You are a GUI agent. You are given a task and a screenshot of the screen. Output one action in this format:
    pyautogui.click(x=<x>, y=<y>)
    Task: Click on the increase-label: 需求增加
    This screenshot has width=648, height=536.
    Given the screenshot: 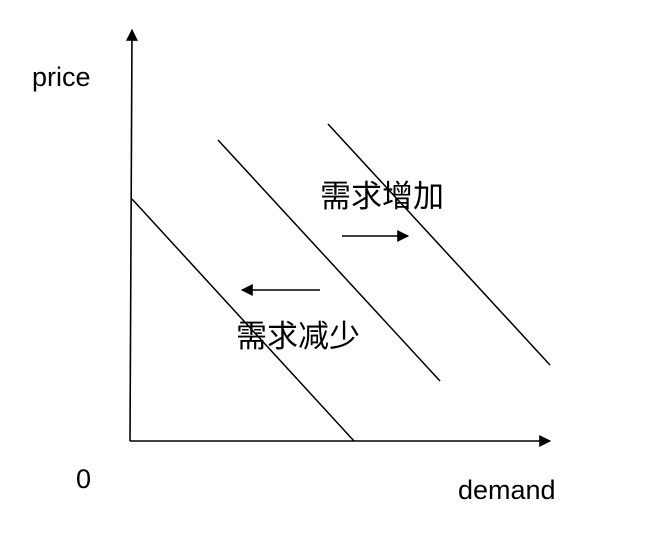 What is the action you would take?
    pyautogui.click(x=382, y=197)
    